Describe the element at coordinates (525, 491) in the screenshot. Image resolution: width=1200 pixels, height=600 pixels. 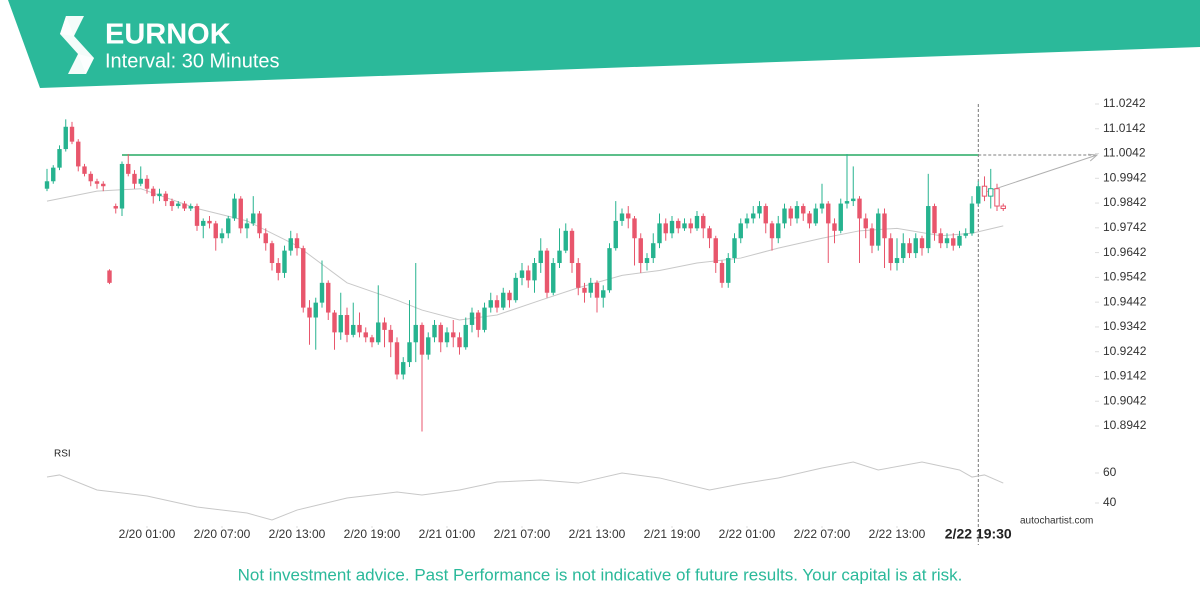
I see `rsi-line` at that location.